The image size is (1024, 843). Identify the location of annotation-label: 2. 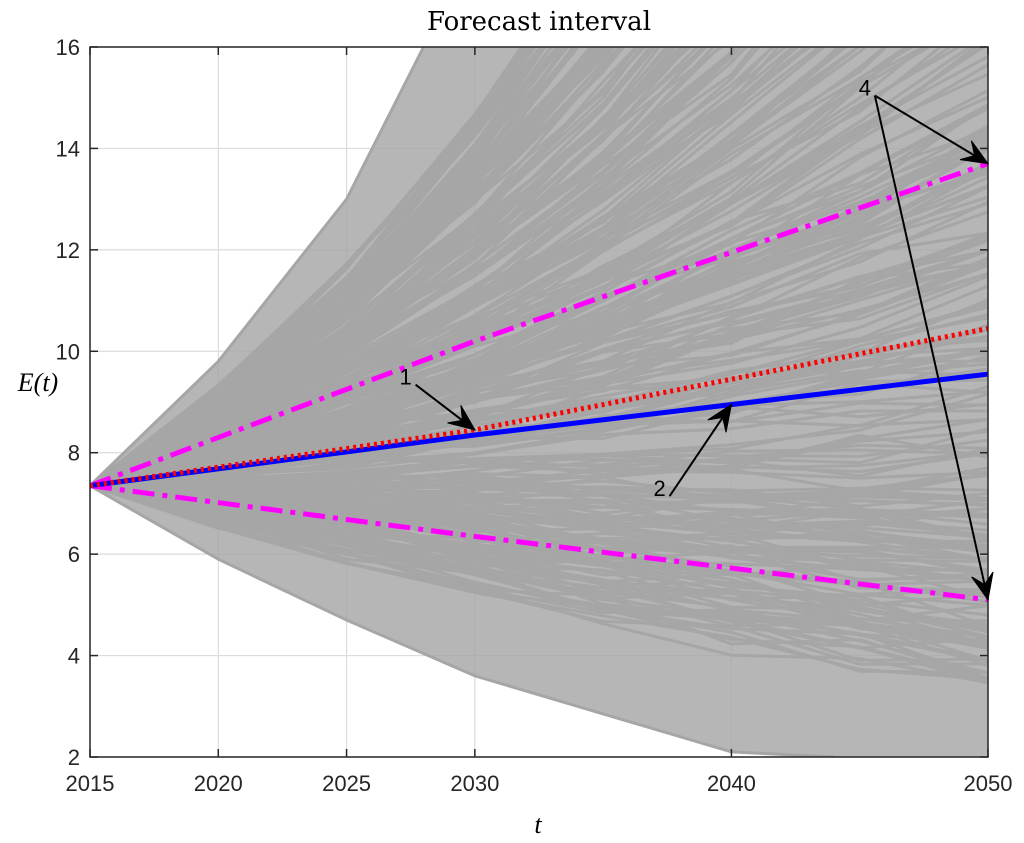
(659, 488).